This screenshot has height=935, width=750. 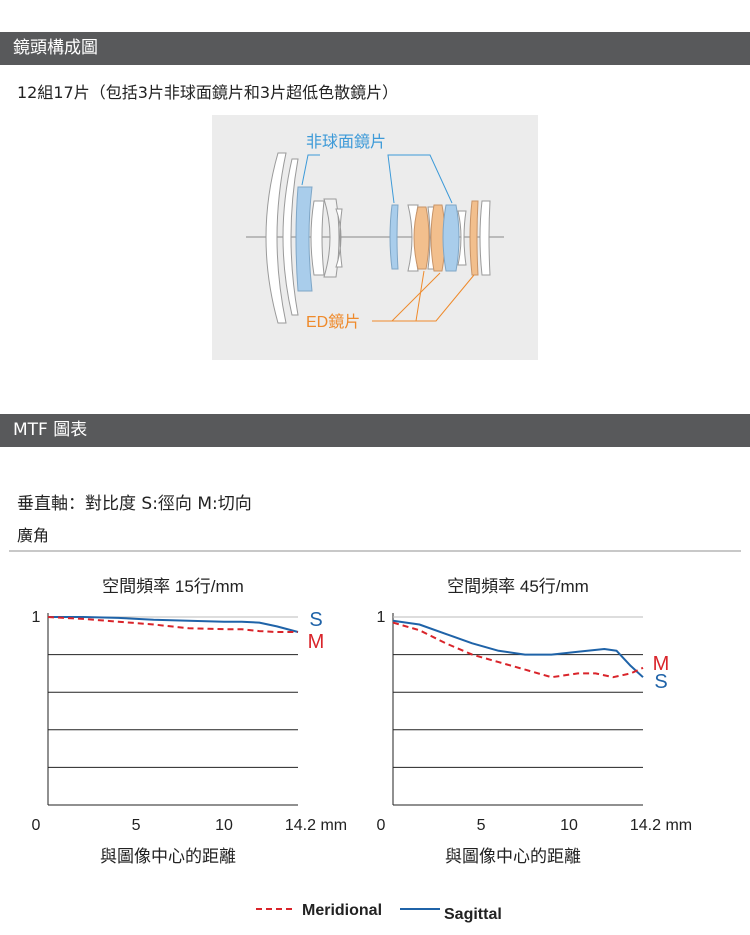 What do you see at coordinates (134, 504) in the screenshot?
I see `mtf-axis-note: 垂直軸：對比度 S:徑向 M:切向` at bounding box center [134, 504].